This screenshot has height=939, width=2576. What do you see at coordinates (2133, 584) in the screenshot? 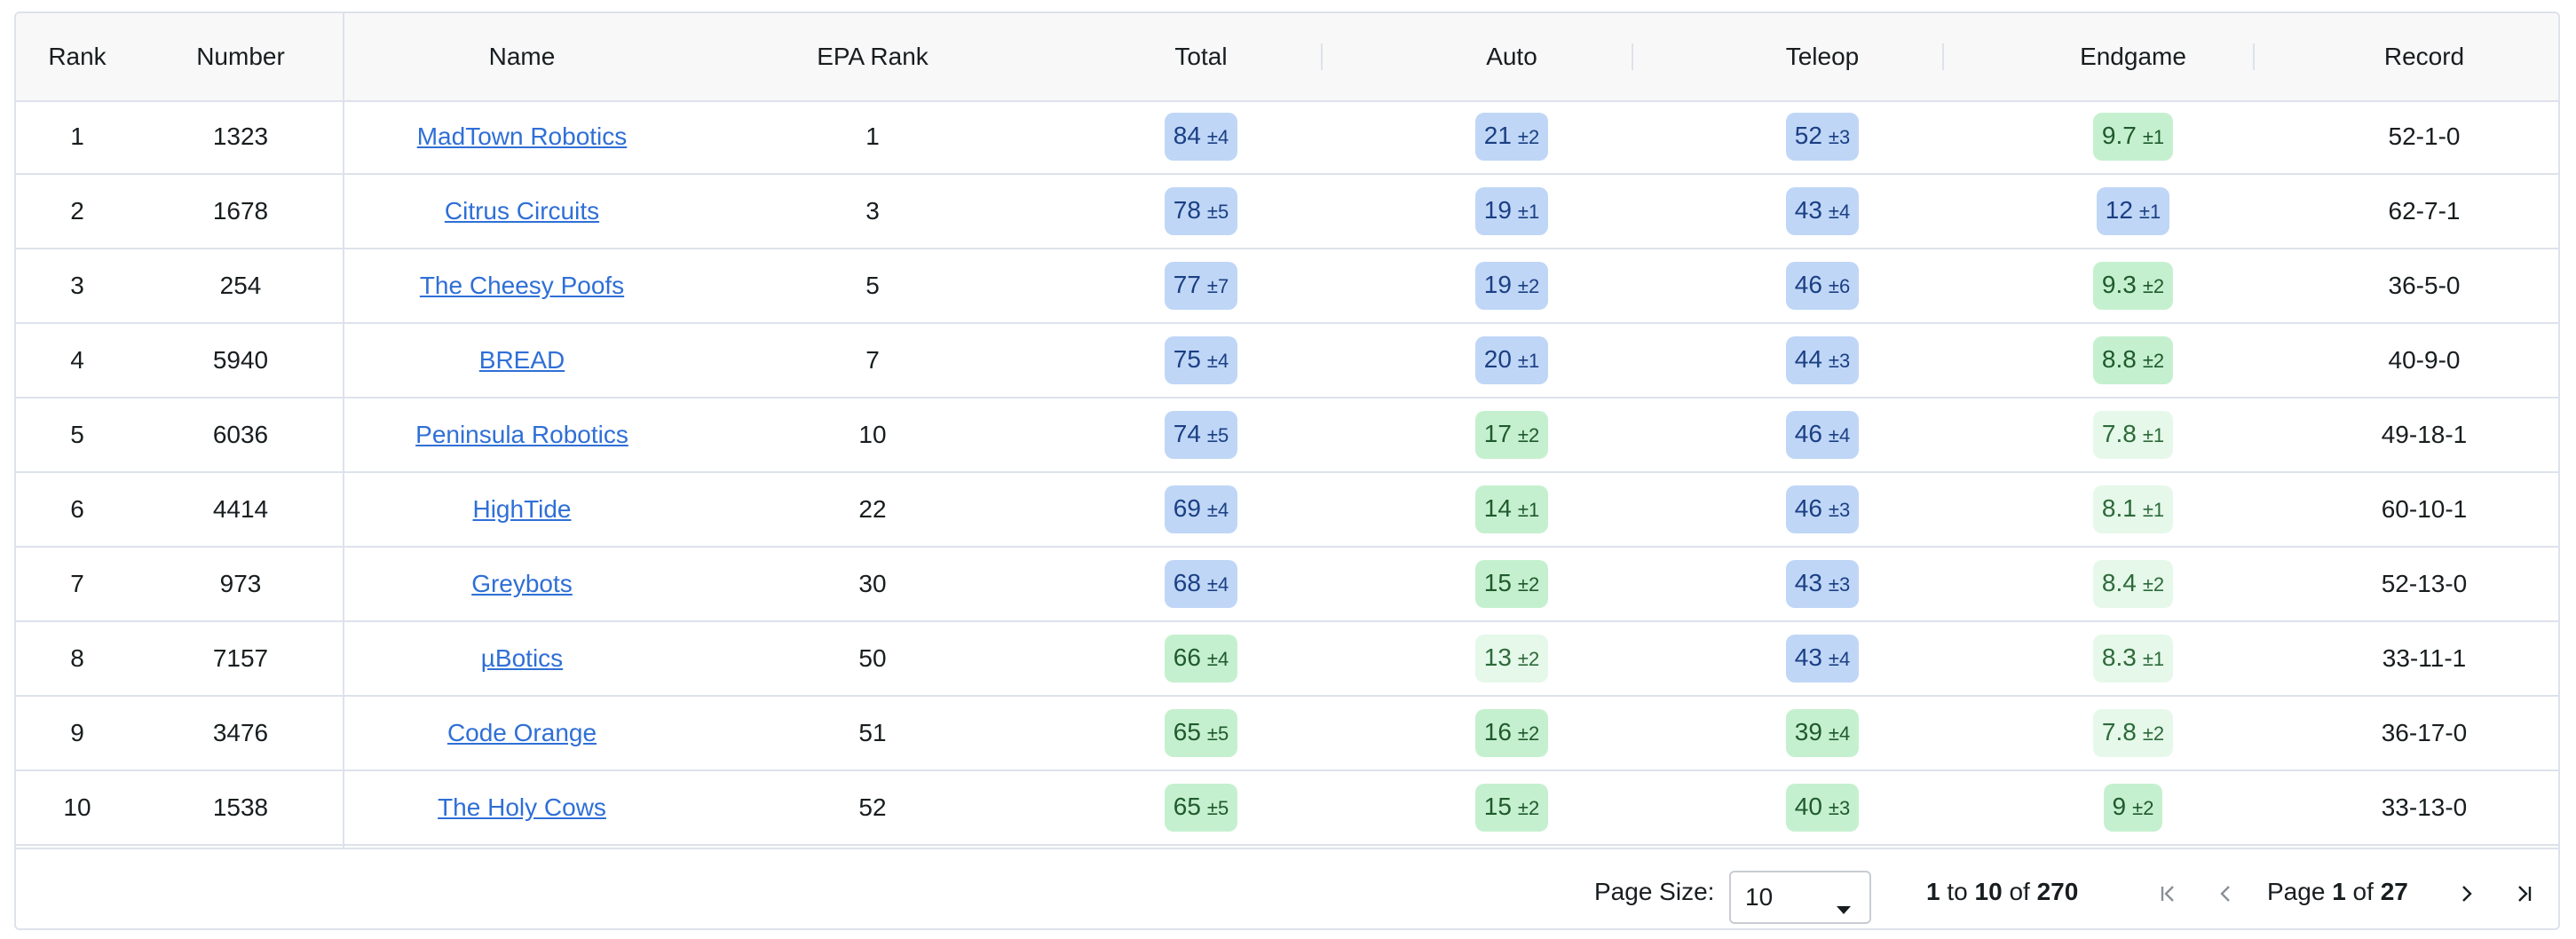
I see `endgame-epa-badge: 8.4 ±2` at bounding box center [2133, 584].